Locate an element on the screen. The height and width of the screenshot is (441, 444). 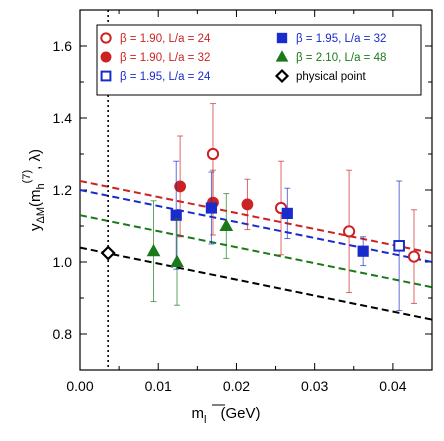
y-tick-label: 1.2 is located at coordinates (63, 190).